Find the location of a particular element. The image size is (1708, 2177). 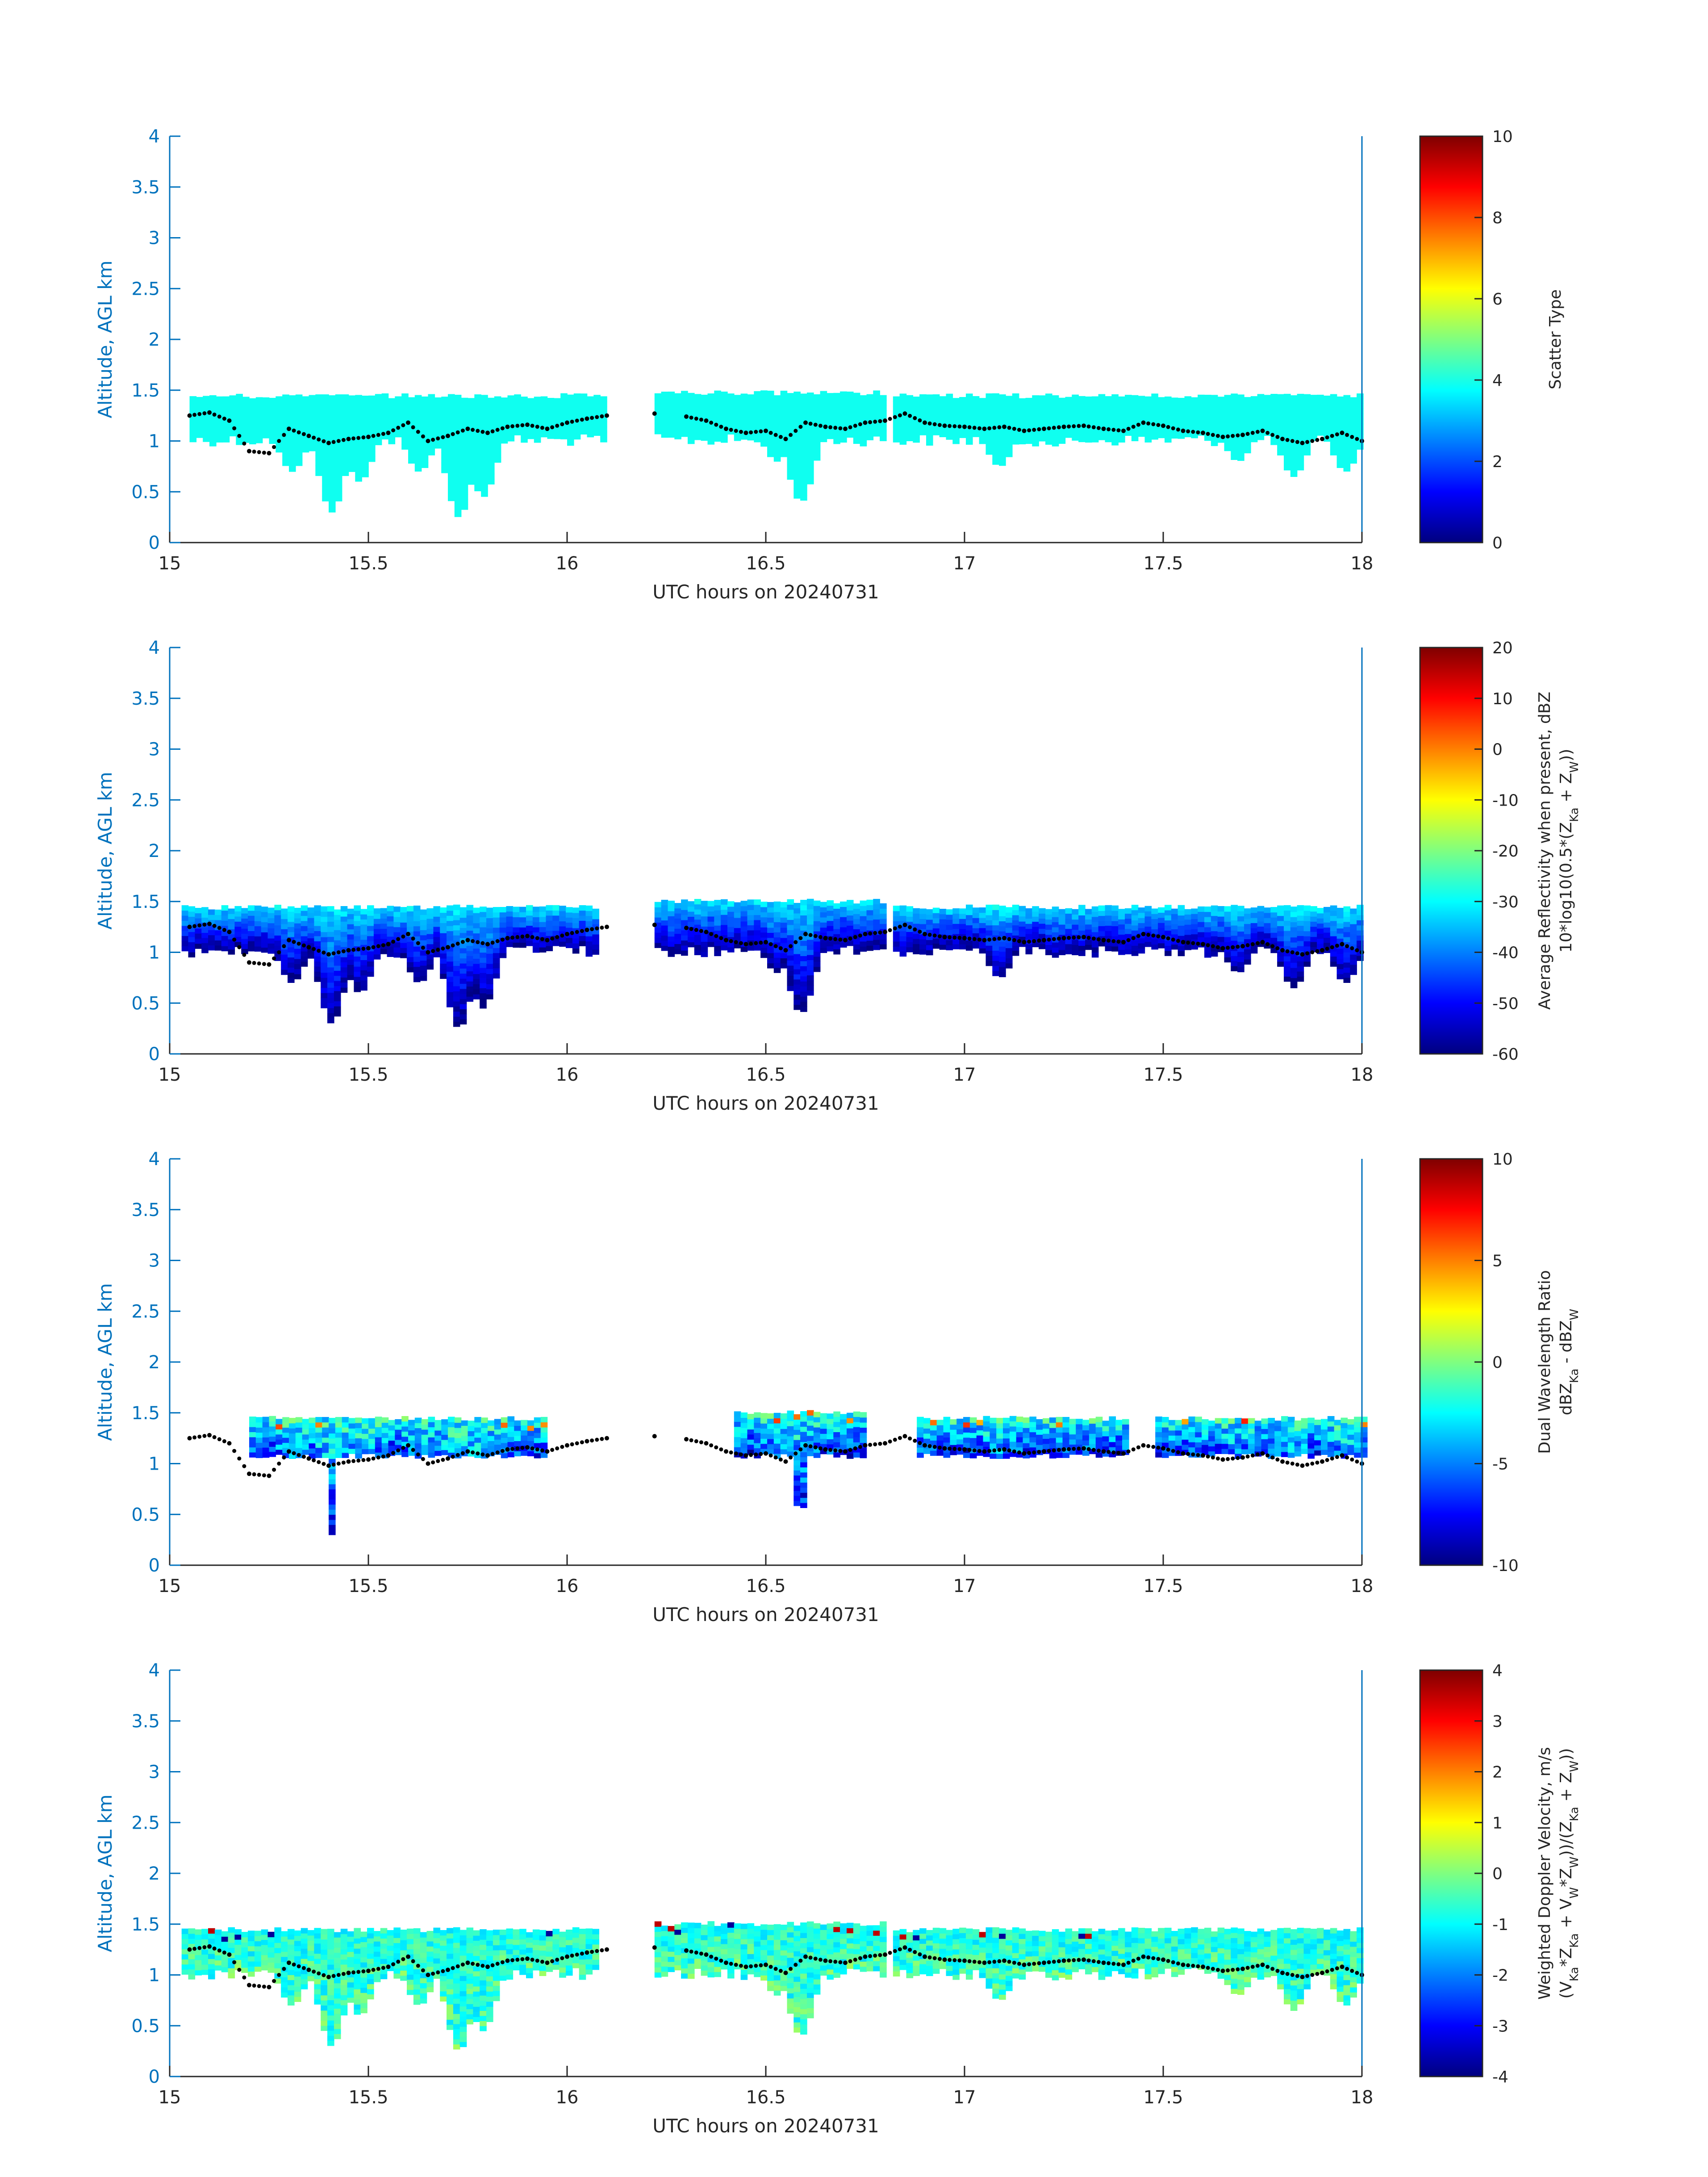

y-tick-label: 0 is located at coordinates (154, 1054).